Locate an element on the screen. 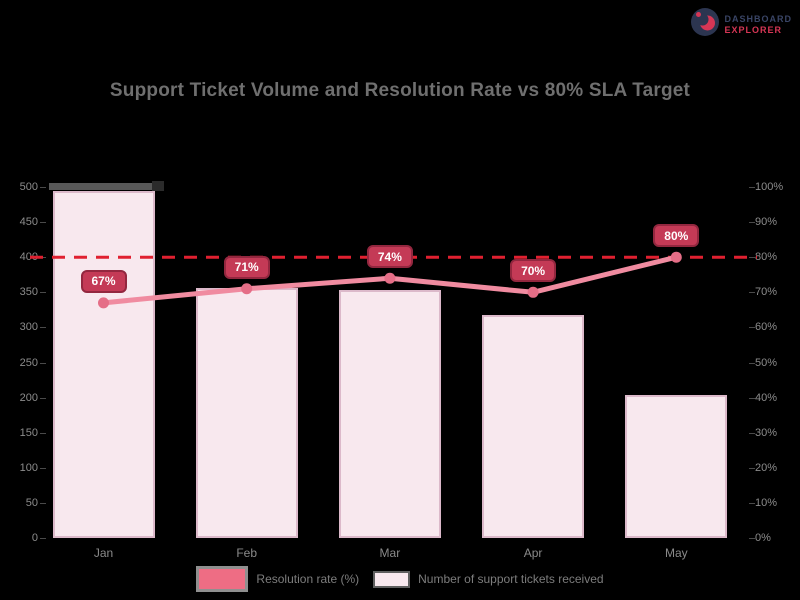 The height and width of the screenshot is (600, 800). bar-mar is located at coordinates (389, 414).